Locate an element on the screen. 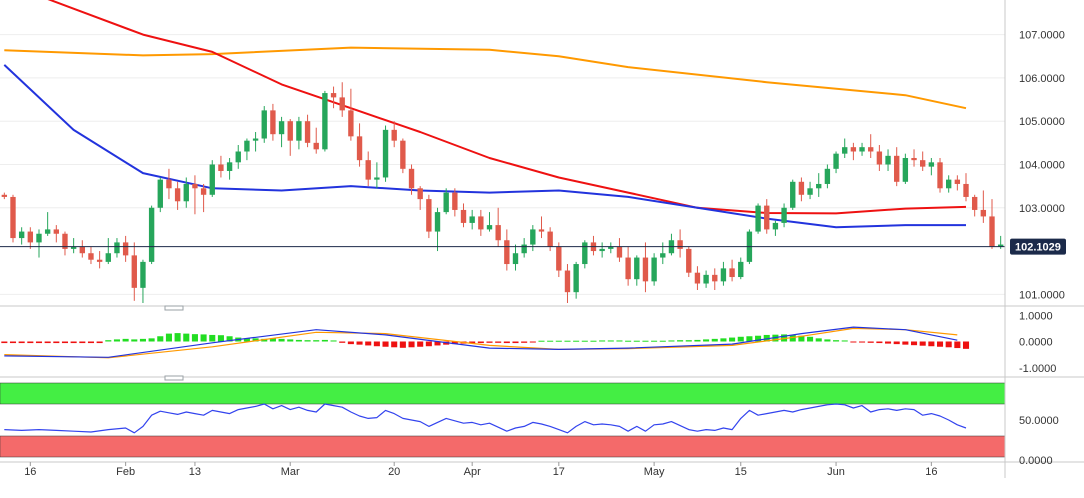 The image size is (1084, 498). time-tick-label: 20 is located at coordinates (394, 472).